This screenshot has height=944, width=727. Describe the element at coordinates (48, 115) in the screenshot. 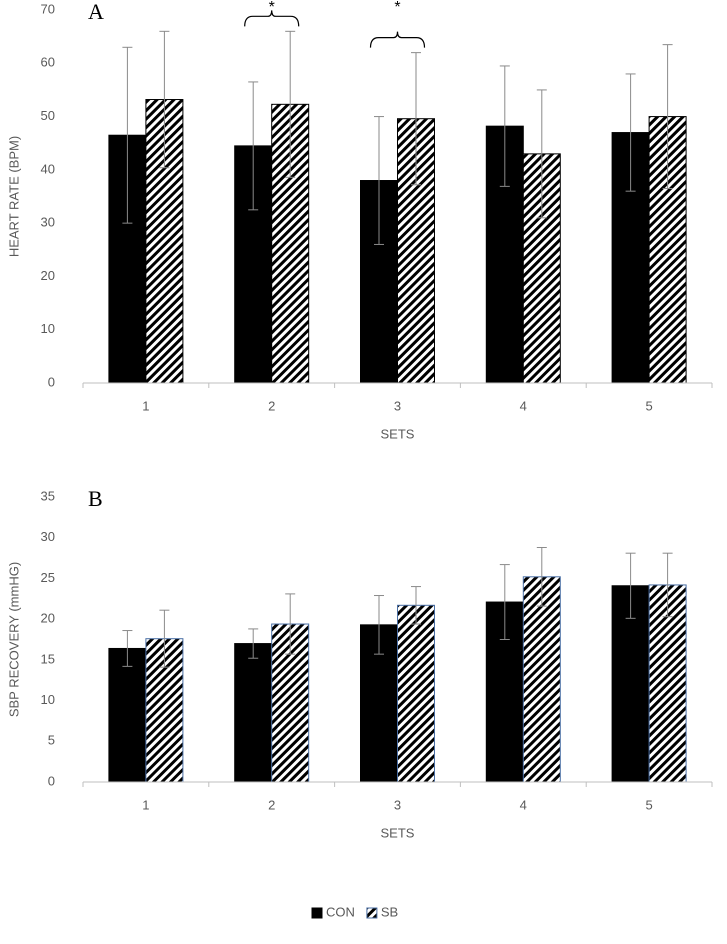

I see `y-tick-label: 50` at that location.